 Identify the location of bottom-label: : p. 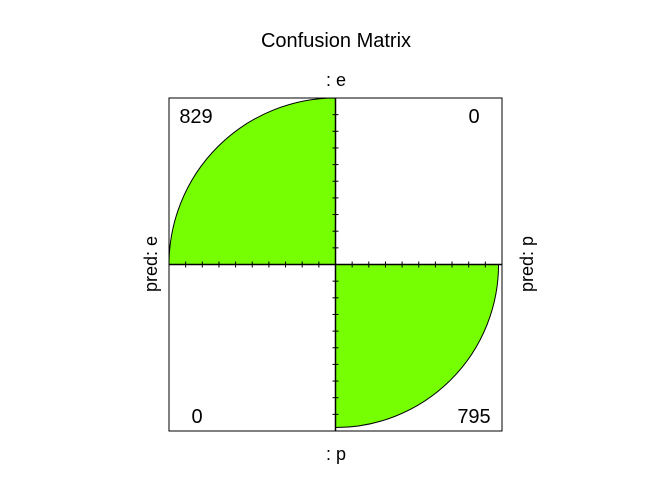
(336, 454).